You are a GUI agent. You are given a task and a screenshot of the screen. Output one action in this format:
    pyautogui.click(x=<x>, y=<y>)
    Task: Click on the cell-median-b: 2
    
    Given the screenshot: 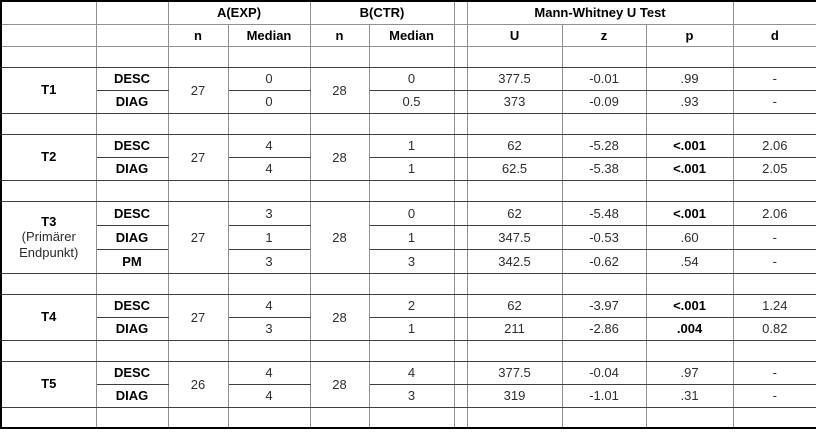 What is the action you would take?
    pyautogui.click(x=411, y=305)
    